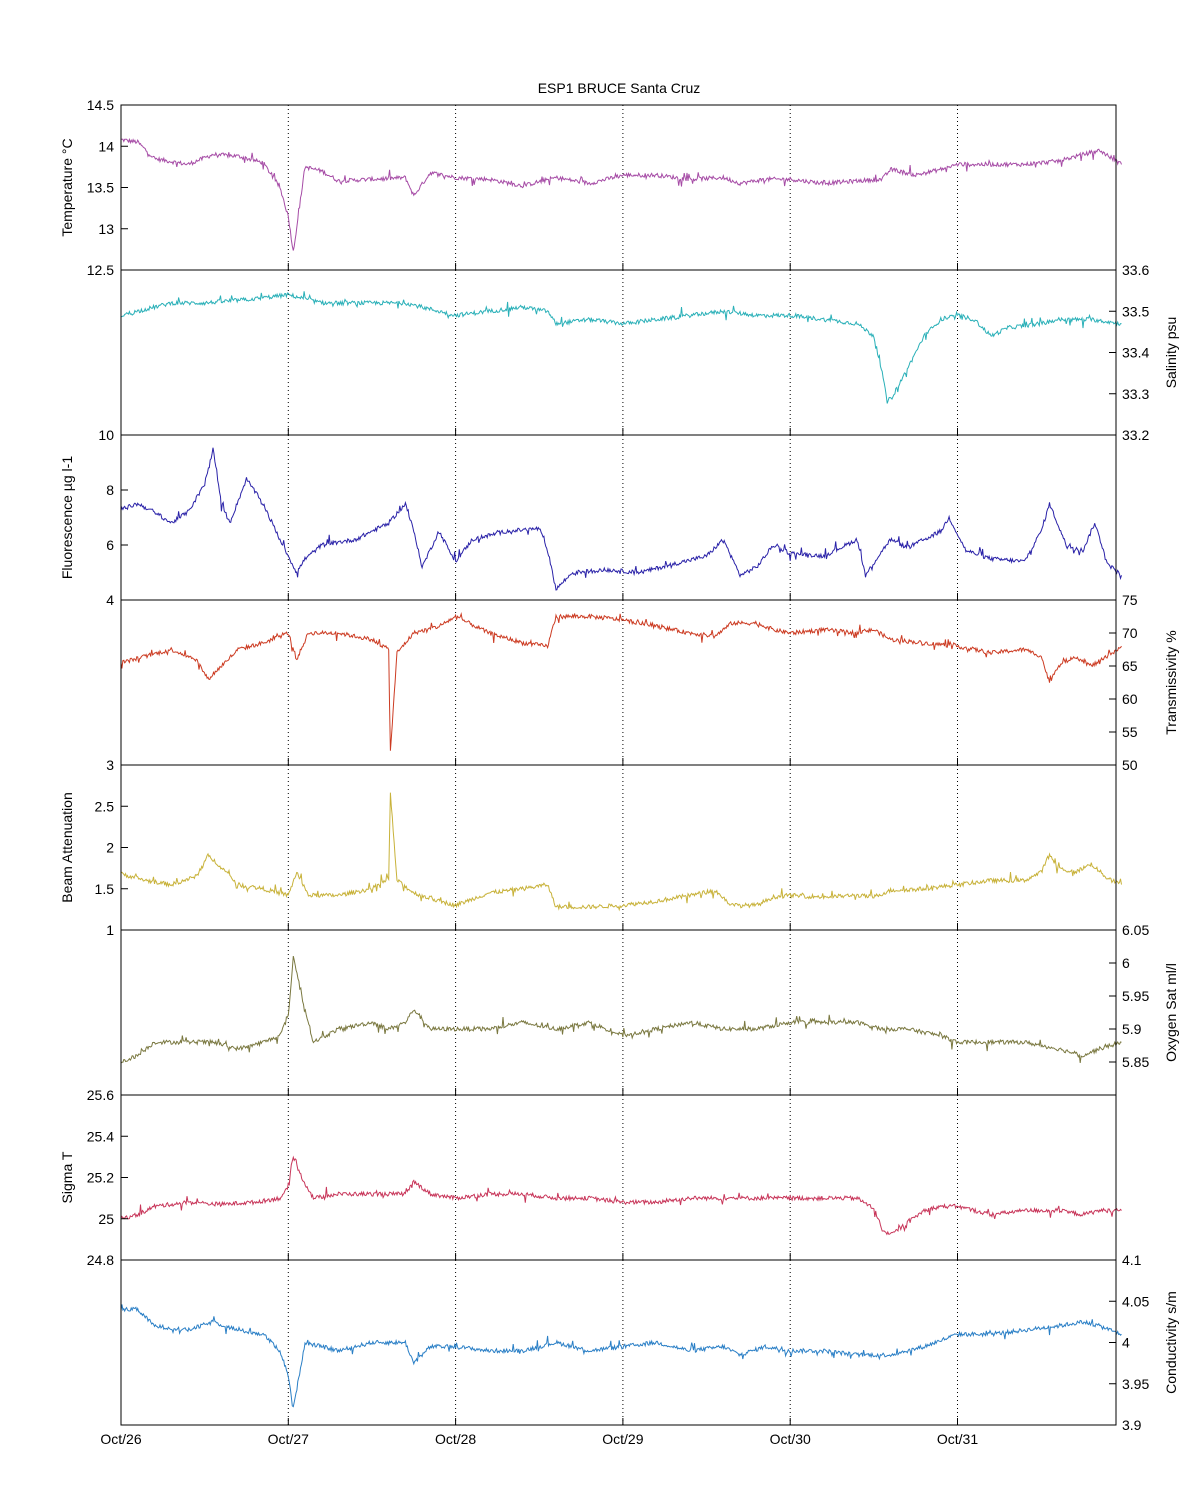 This screenshot has height=1501, width=1200. Describe the element at coordinates (957, 1439) in the screenshot. I see `x-tick-label: Oct/31` at that location.